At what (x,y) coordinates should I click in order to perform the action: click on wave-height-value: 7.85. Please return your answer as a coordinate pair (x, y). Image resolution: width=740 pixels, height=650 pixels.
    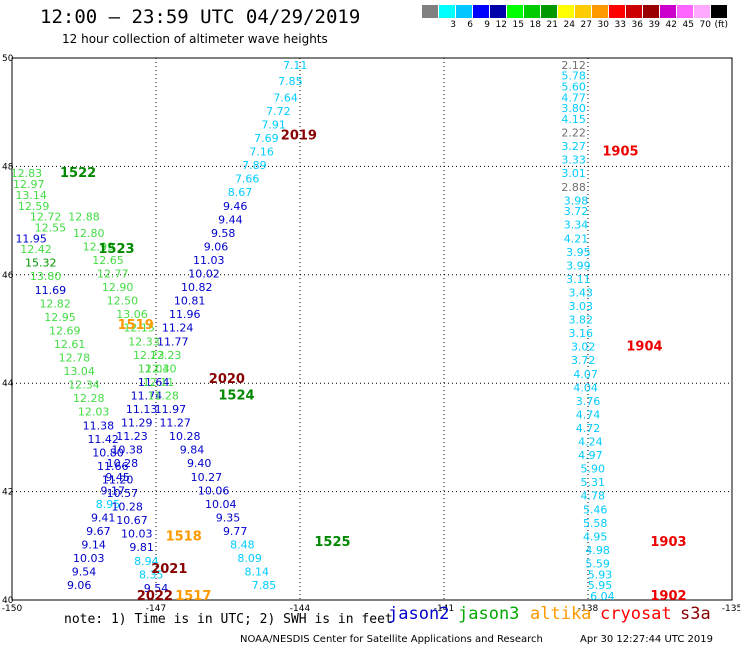
    Looking at the image, I should click on (264, 585).